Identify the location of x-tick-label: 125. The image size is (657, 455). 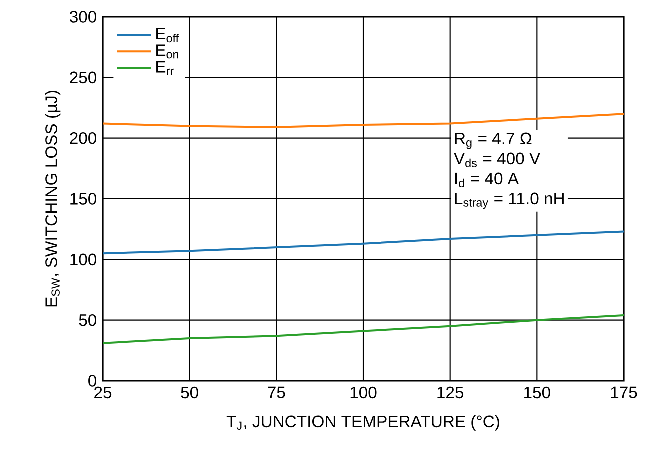
(451, 392).